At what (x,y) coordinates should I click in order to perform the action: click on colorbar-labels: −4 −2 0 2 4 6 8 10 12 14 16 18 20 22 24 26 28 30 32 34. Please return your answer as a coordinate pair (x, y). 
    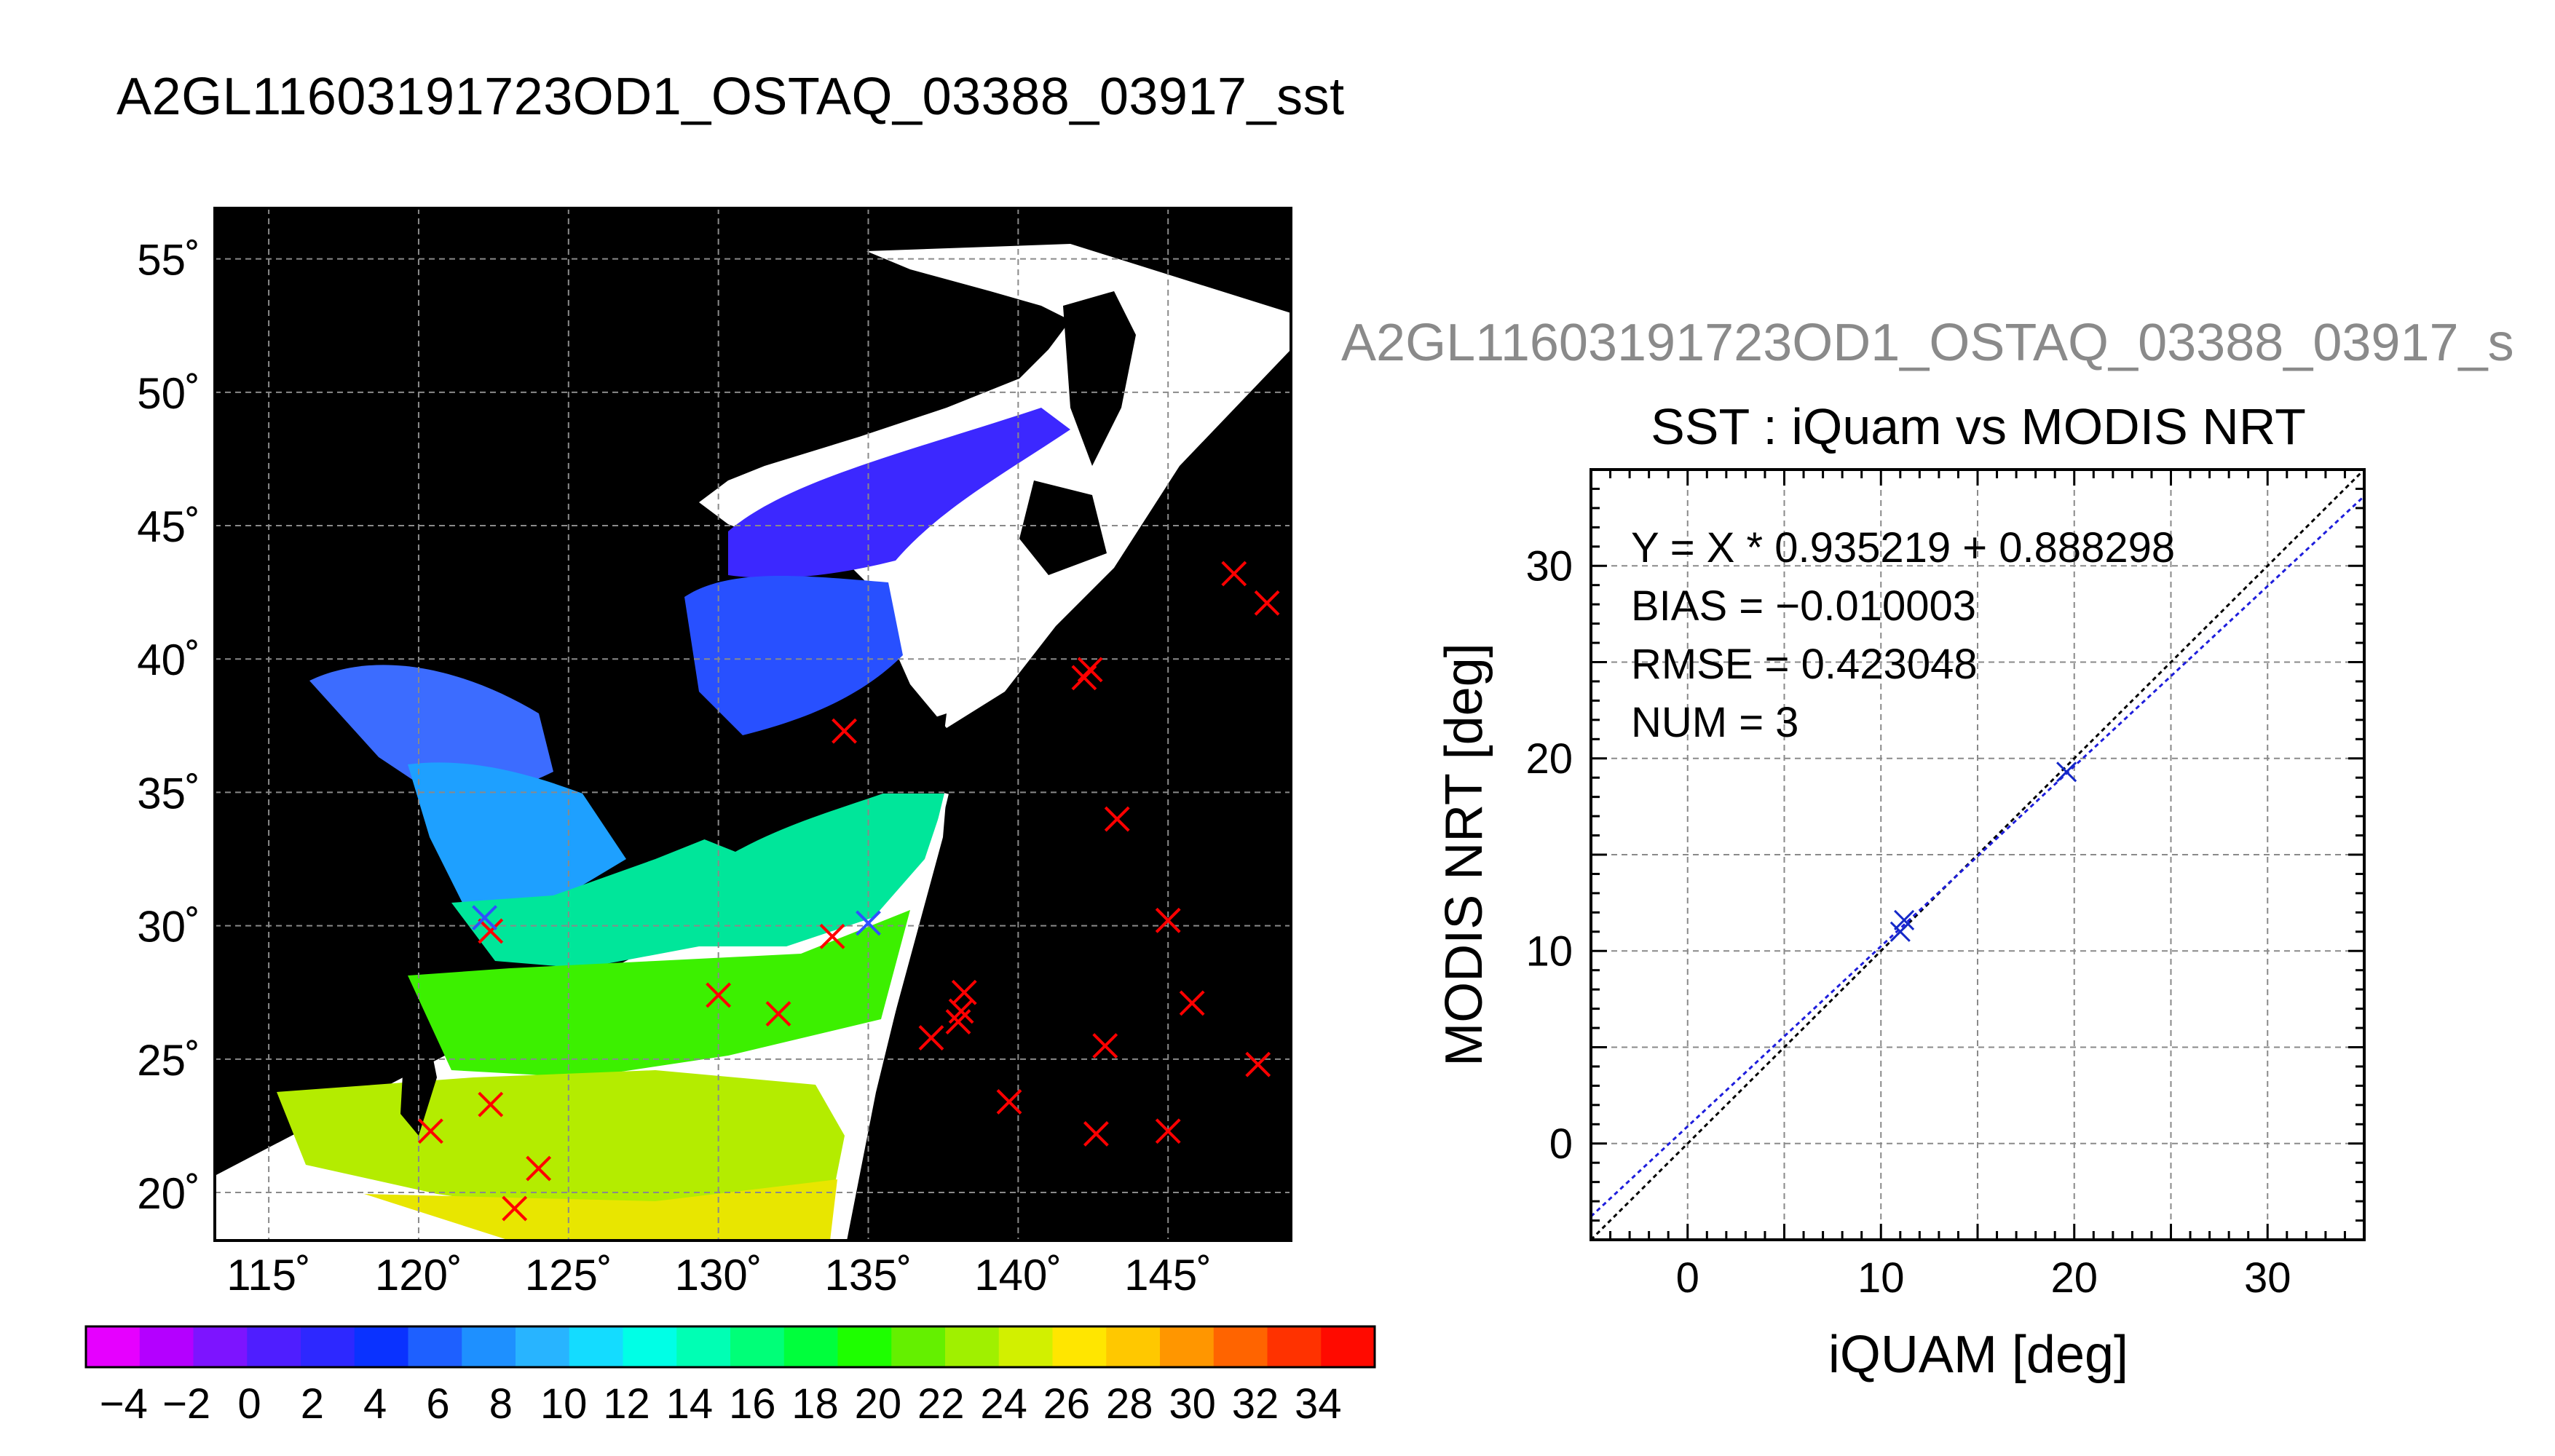
    Looking at the image, I should click on (721, 1404).